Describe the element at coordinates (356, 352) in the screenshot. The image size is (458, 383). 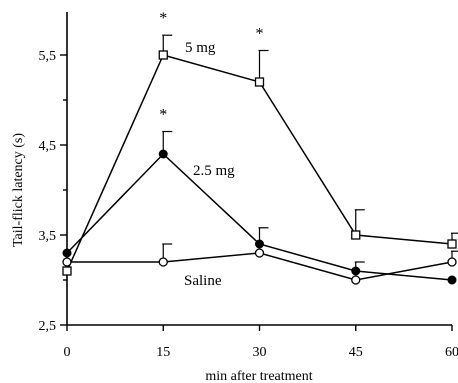
I see `x-tick-label: 45` at that location.